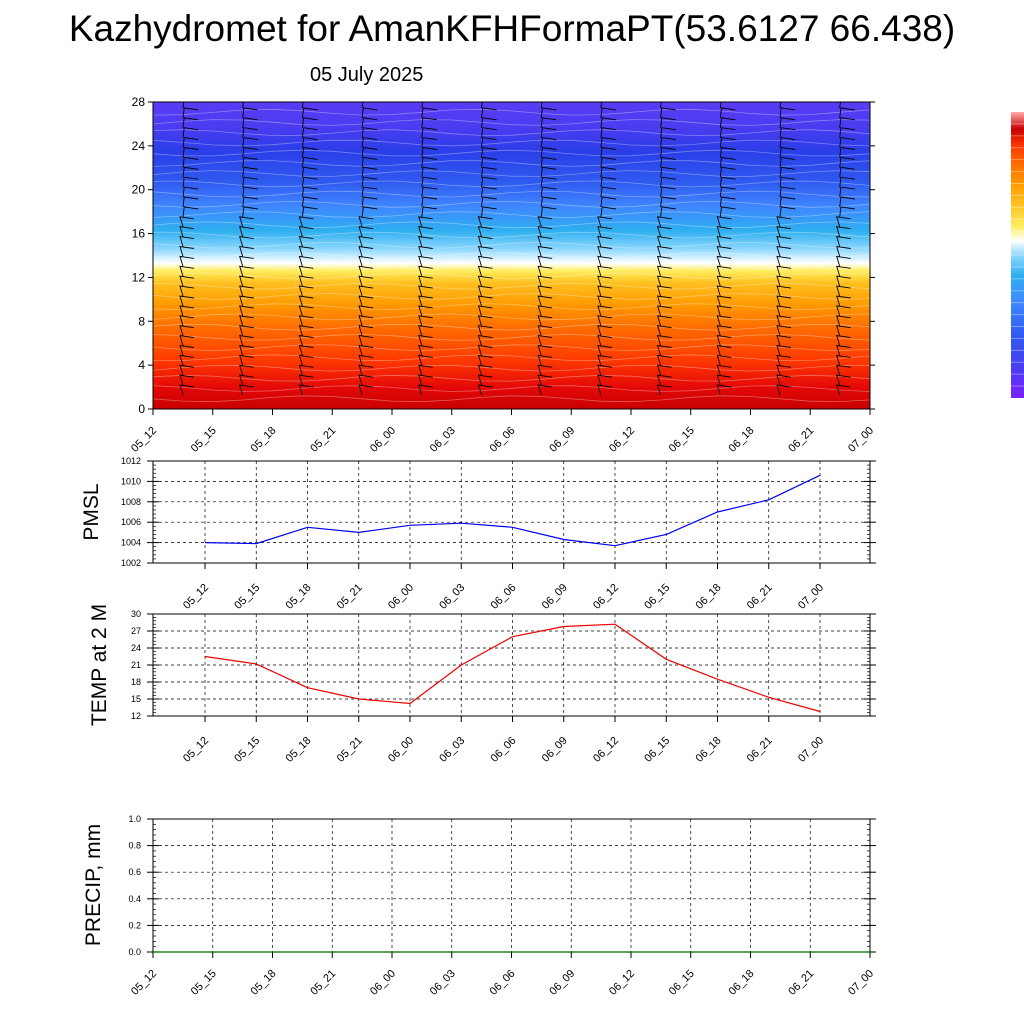  Describe the element at coordinates (99, 665) in the screenshot. I see `y-axis-label: TEMP at 2 M` at that location.